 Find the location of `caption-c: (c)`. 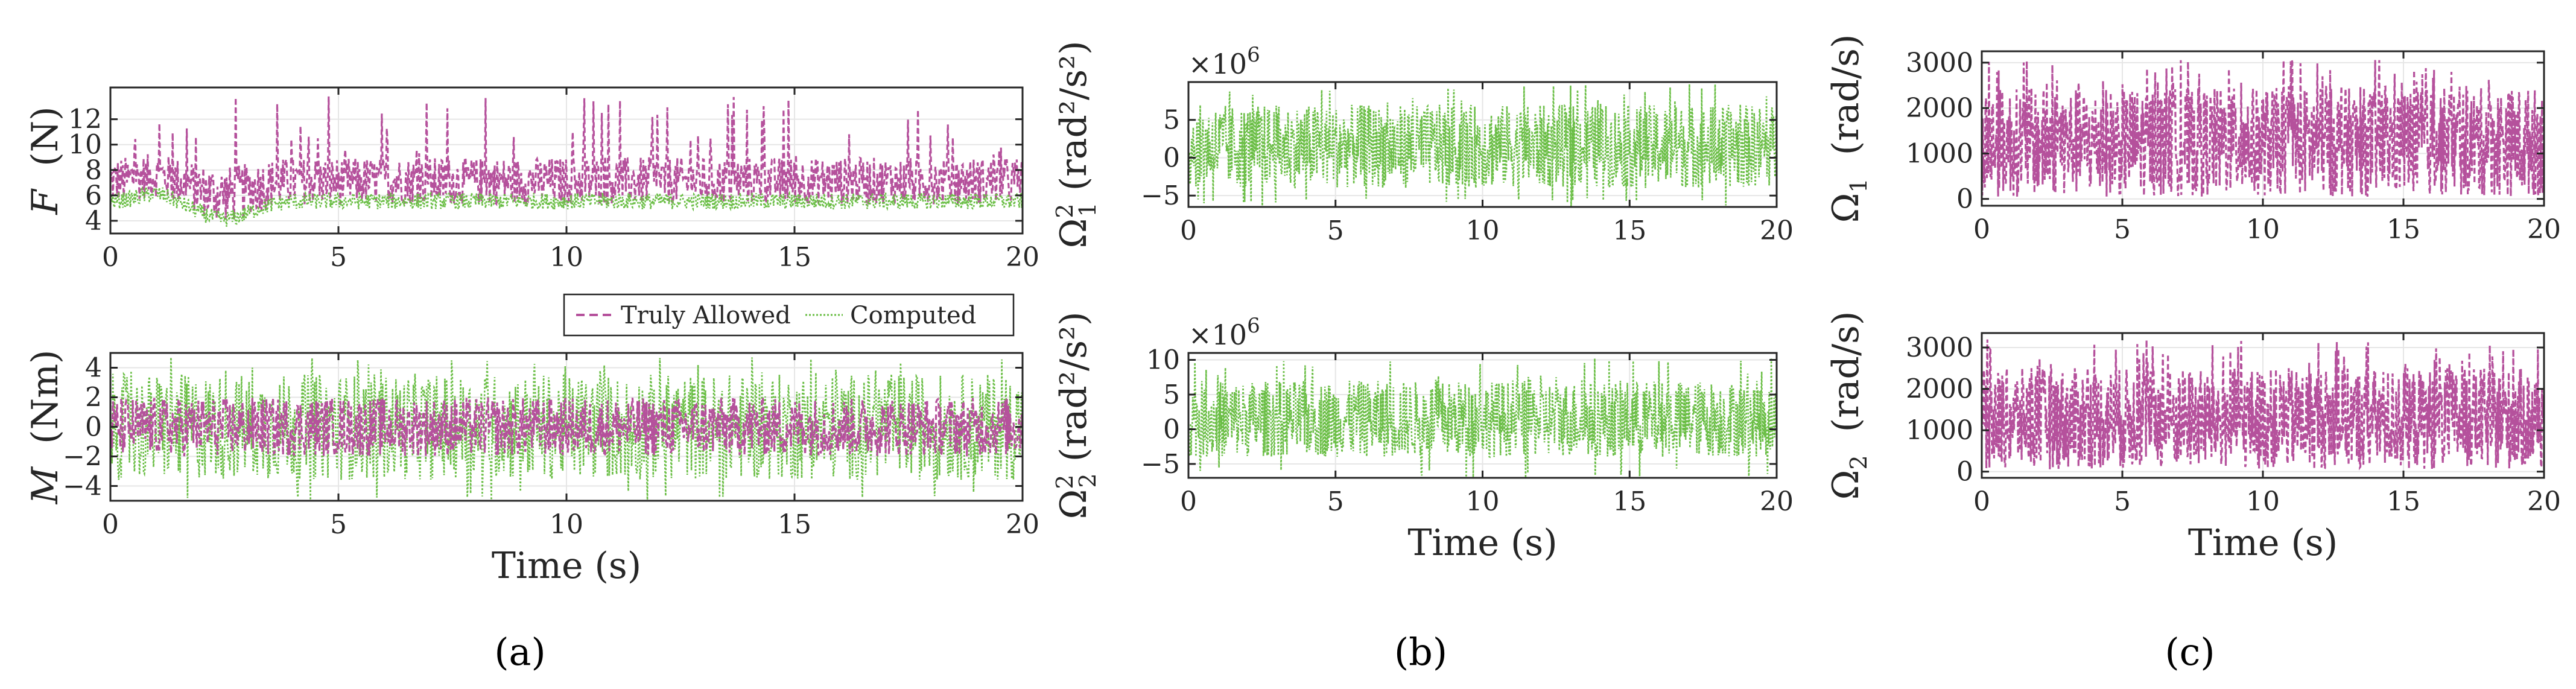

caption-c: (c) is located at coordinates (2190, 652).